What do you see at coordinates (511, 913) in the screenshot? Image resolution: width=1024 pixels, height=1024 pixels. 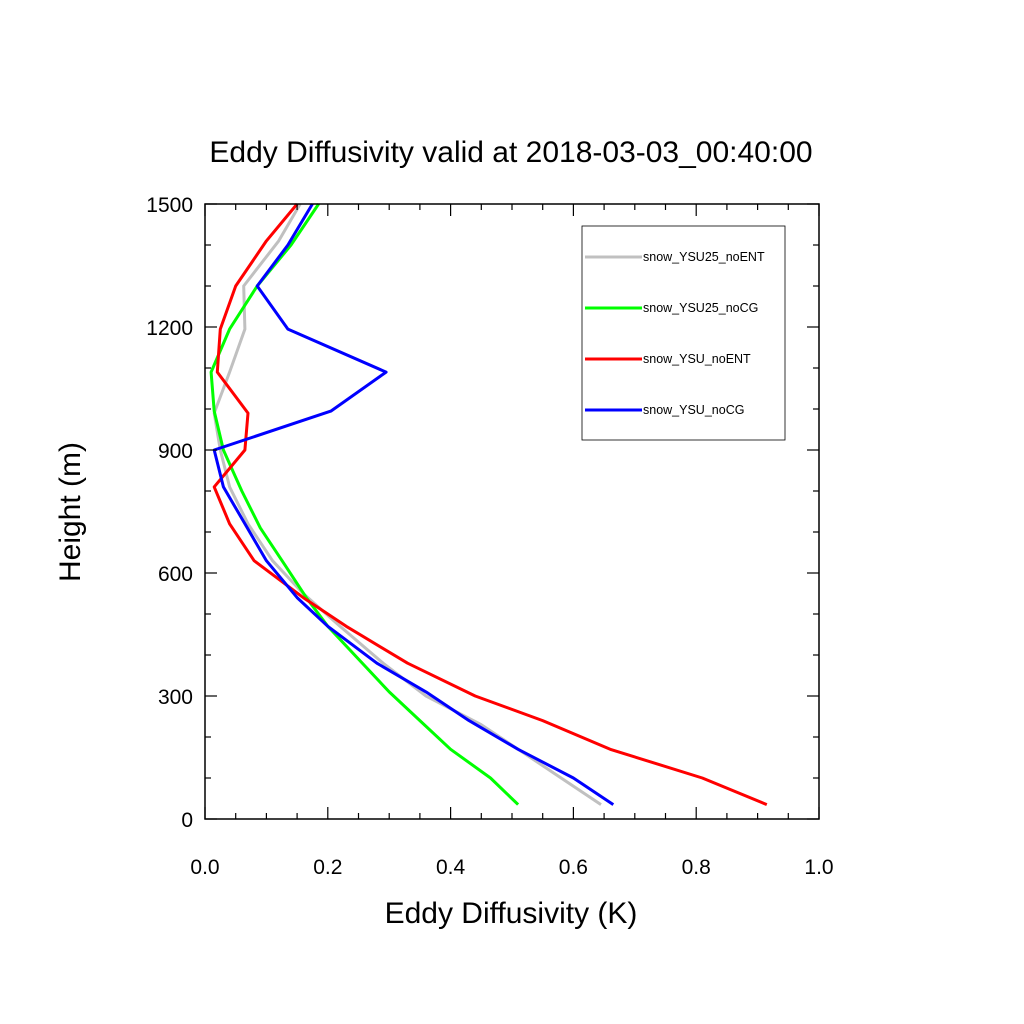 I see `x-axis-label: Eddy Diffusivity (K)` at bounding box center [511, 913].